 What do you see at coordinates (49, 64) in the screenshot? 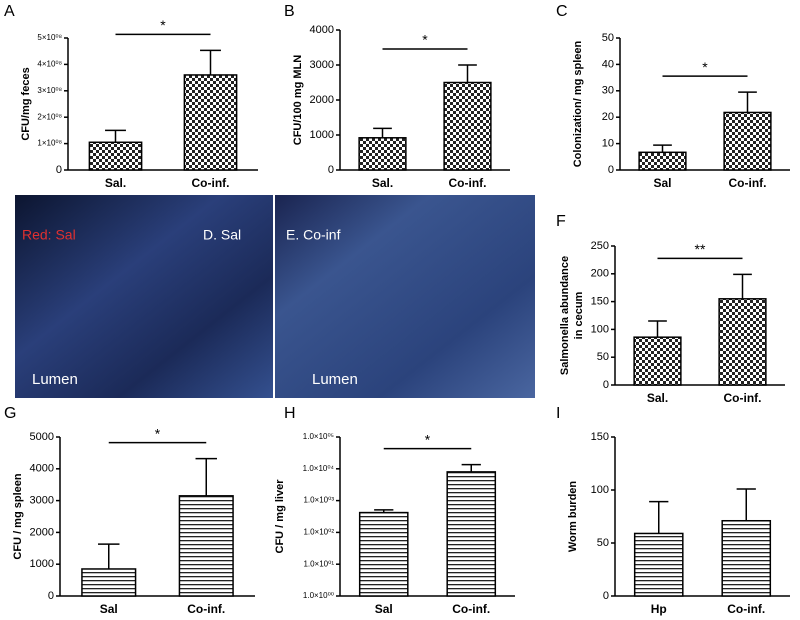
I see `y-tick-label: 4×10⁰⁸` at bounding box center [49, 64].